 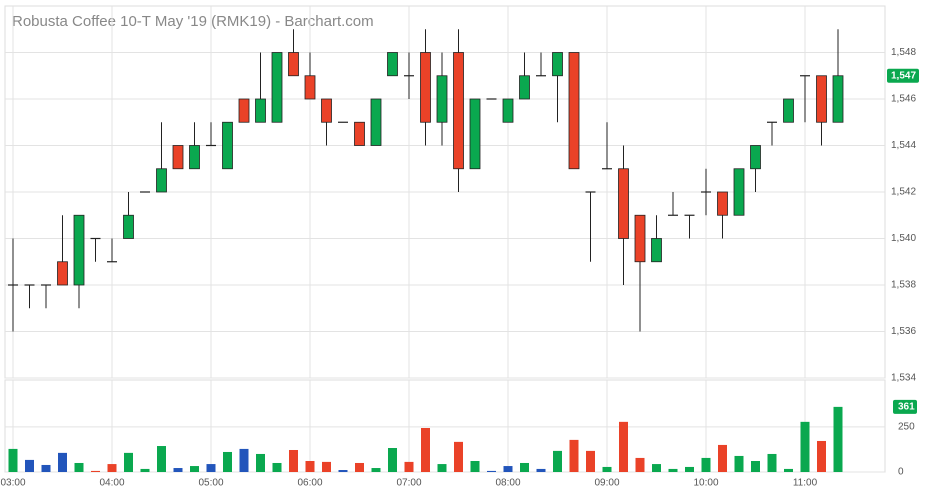 What do you see at coordinates (903, 52) in the screenshot?
I see `y-tick-label: 1,548` at bounding box center [903, 52].